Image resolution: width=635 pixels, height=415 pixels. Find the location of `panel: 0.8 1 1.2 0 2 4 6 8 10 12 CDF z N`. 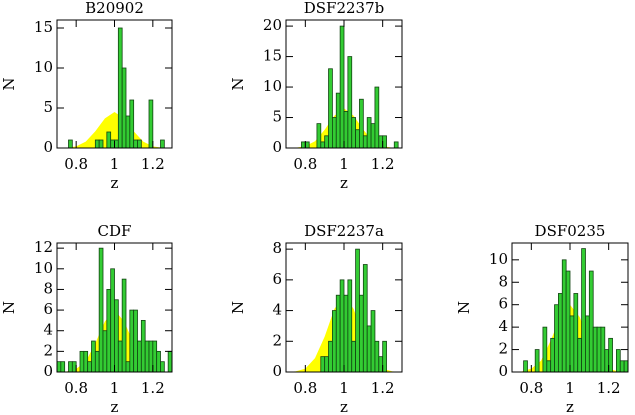

panel: 0.8 1 1.2 0 2 4 6 8 10 12 CDF z N is located at coordinates (86, 318).